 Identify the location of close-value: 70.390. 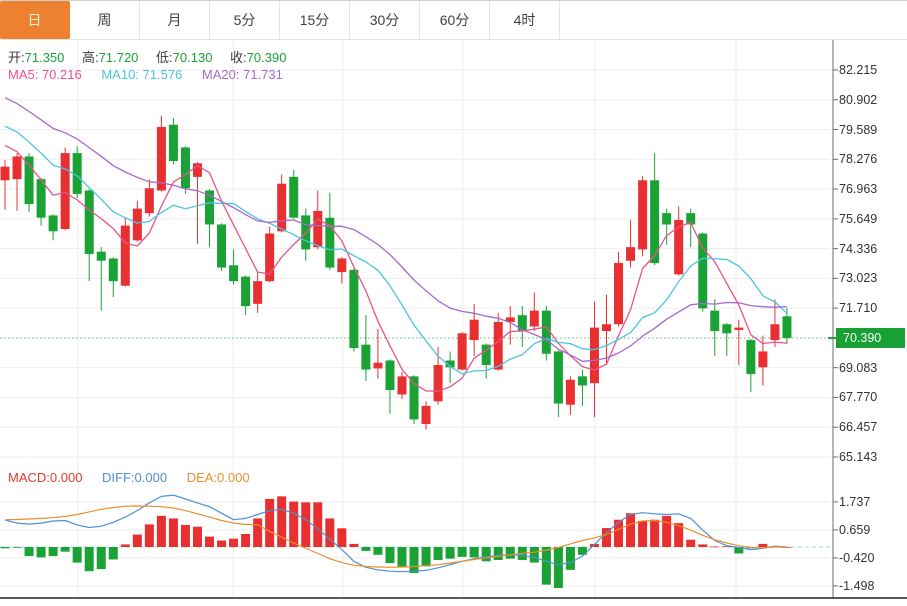
(266, 57).